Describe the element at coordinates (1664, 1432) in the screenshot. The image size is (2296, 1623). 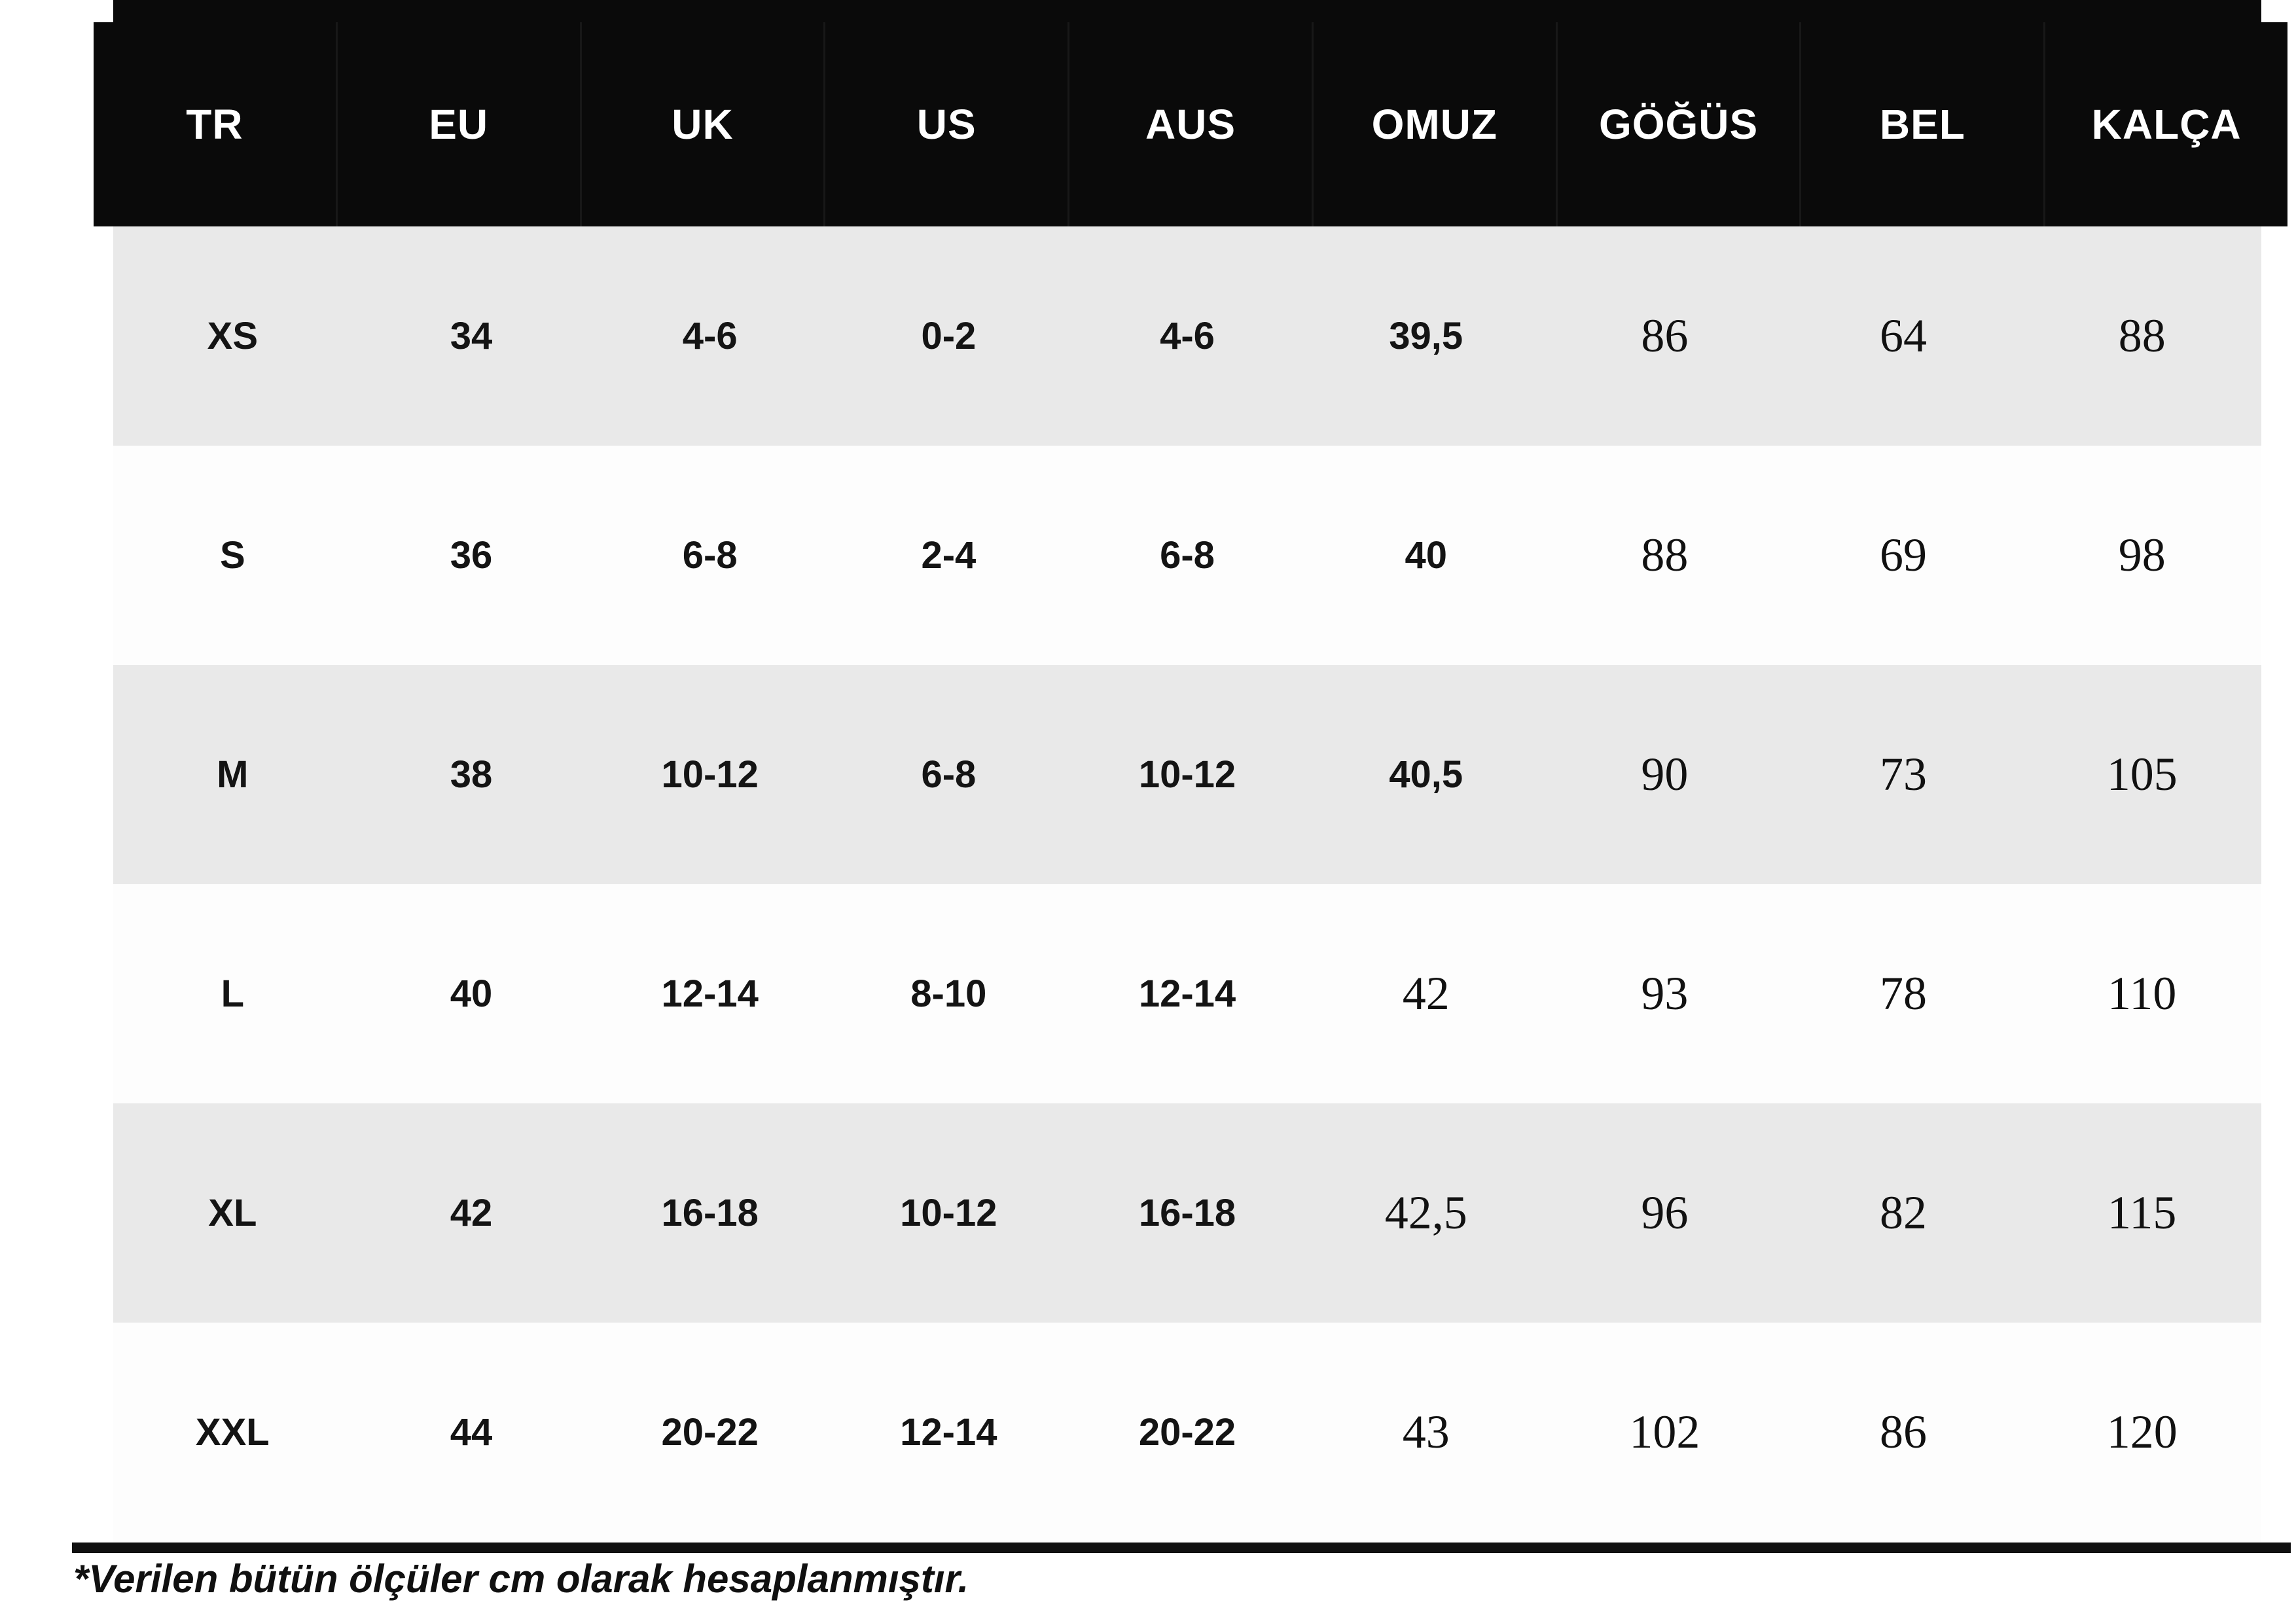
I see `cell-gogus: 102` at that location.